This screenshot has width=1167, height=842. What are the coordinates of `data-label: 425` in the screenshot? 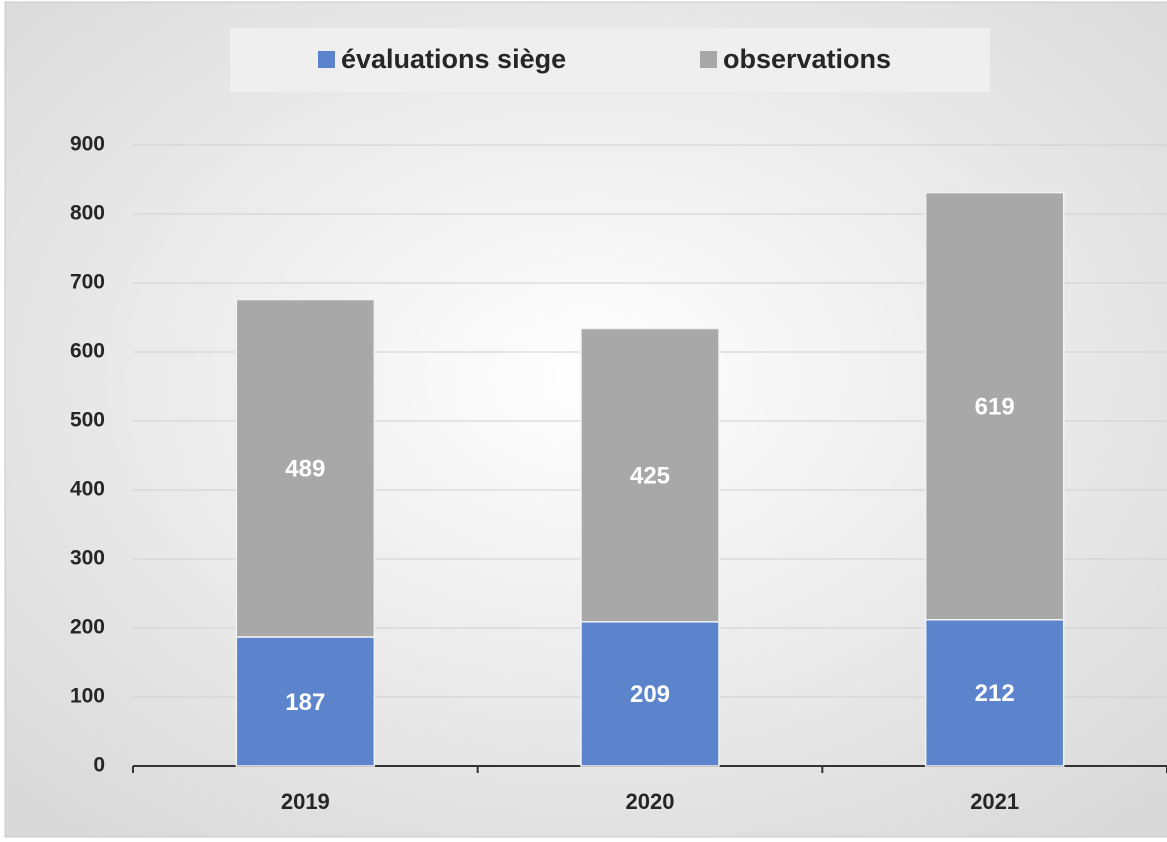 It's located at (650, 476).